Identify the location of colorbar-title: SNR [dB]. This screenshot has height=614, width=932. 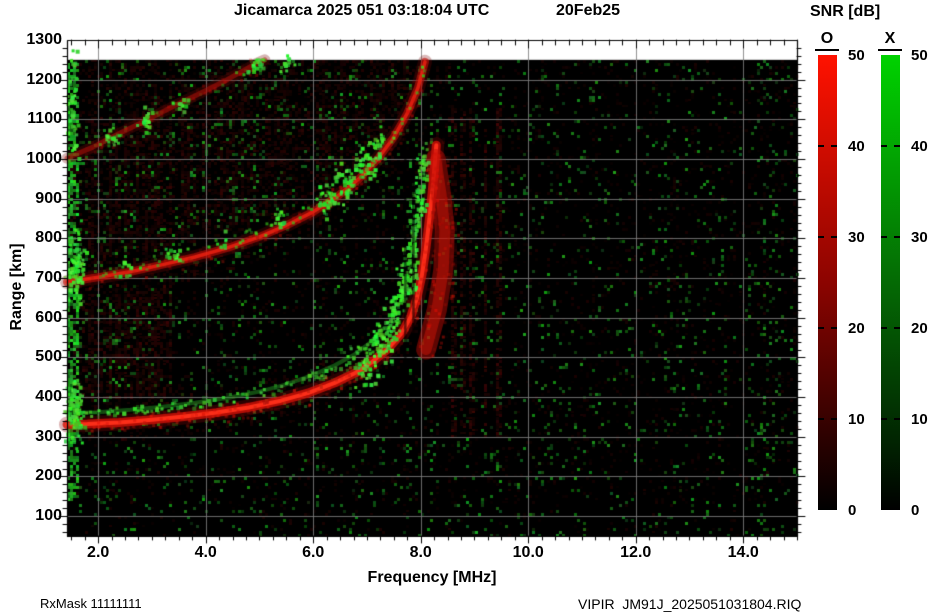
(845, 11).